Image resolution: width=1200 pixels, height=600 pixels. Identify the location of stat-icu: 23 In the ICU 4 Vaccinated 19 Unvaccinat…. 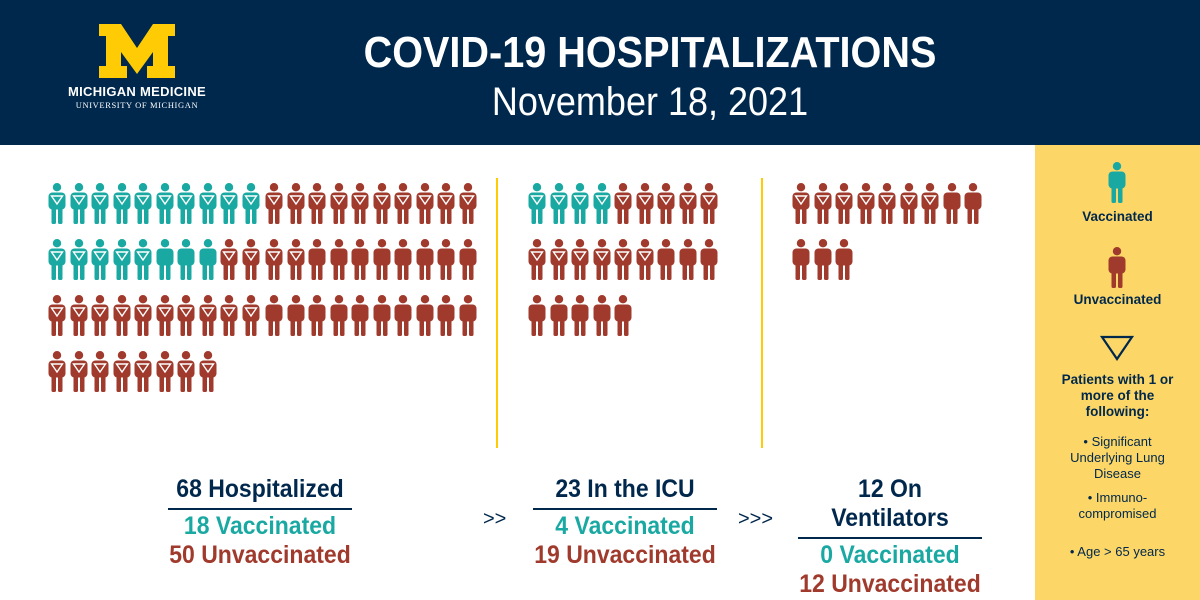
(625, 522).